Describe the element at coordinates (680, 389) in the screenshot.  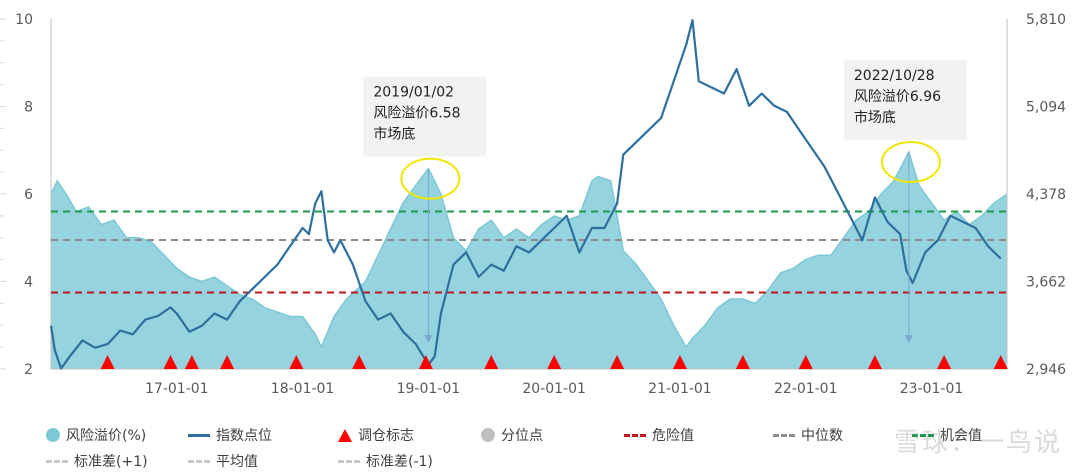
I see `x-tick-label: 21-01-01` at that location.